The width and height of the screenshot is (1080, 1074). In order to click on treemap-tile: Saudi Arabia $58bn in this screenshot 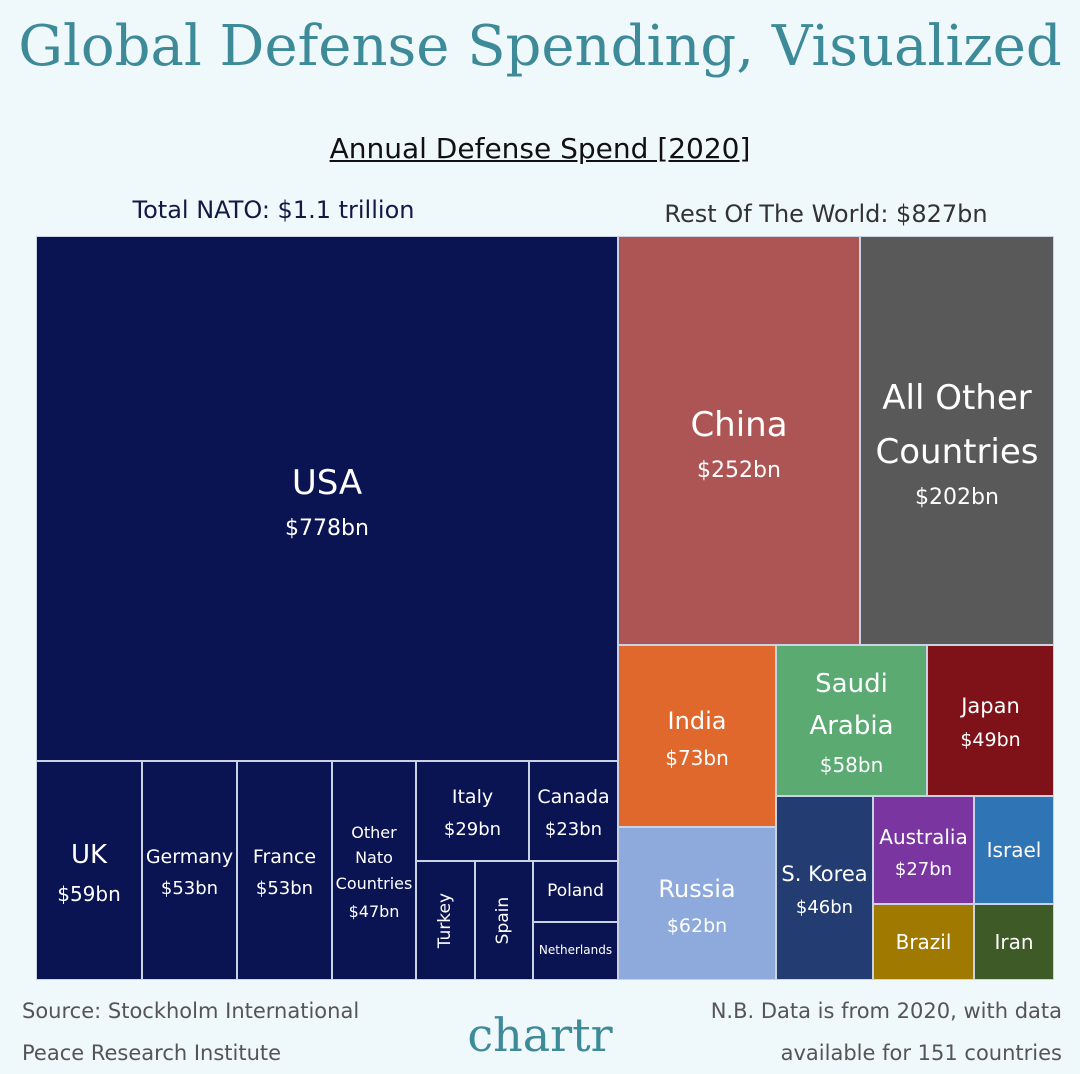, I will do `click(851, 720)`.